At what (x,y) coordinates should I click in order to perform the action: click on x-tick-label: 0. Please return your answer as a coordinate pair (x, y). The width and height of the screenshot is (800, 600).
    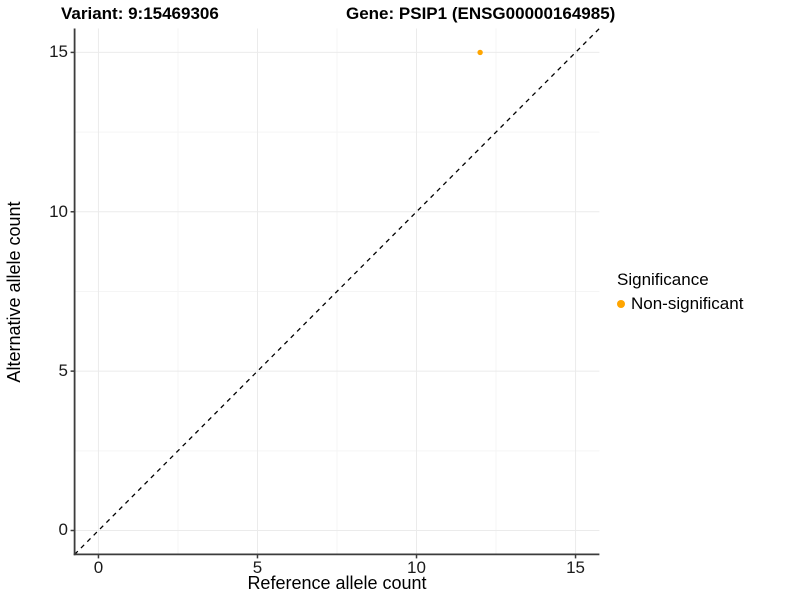
    Looking at the image, I should click on (98, 568).